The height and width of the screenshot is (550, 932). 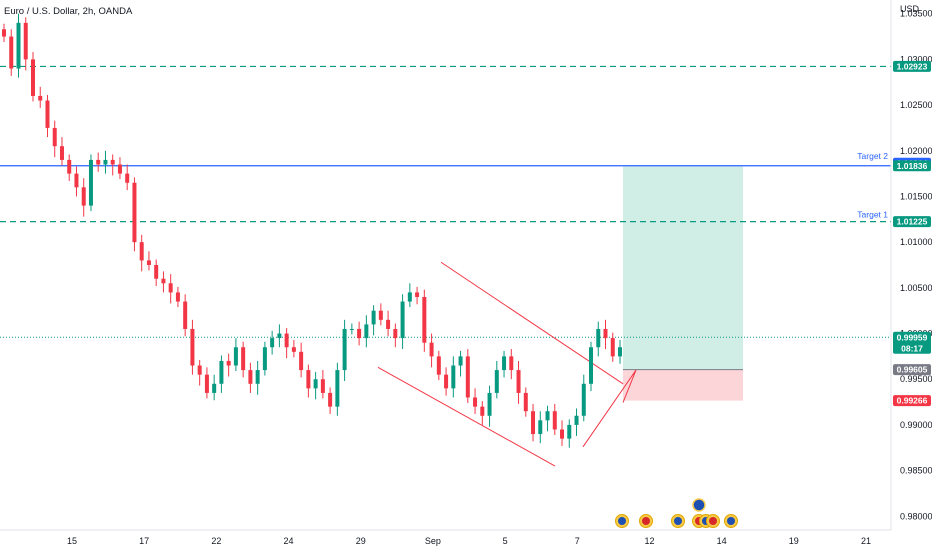 What do you see at coordinates (683, 385) in the screenshot?
I see `stop-zone` at bounding box center [683, 385].